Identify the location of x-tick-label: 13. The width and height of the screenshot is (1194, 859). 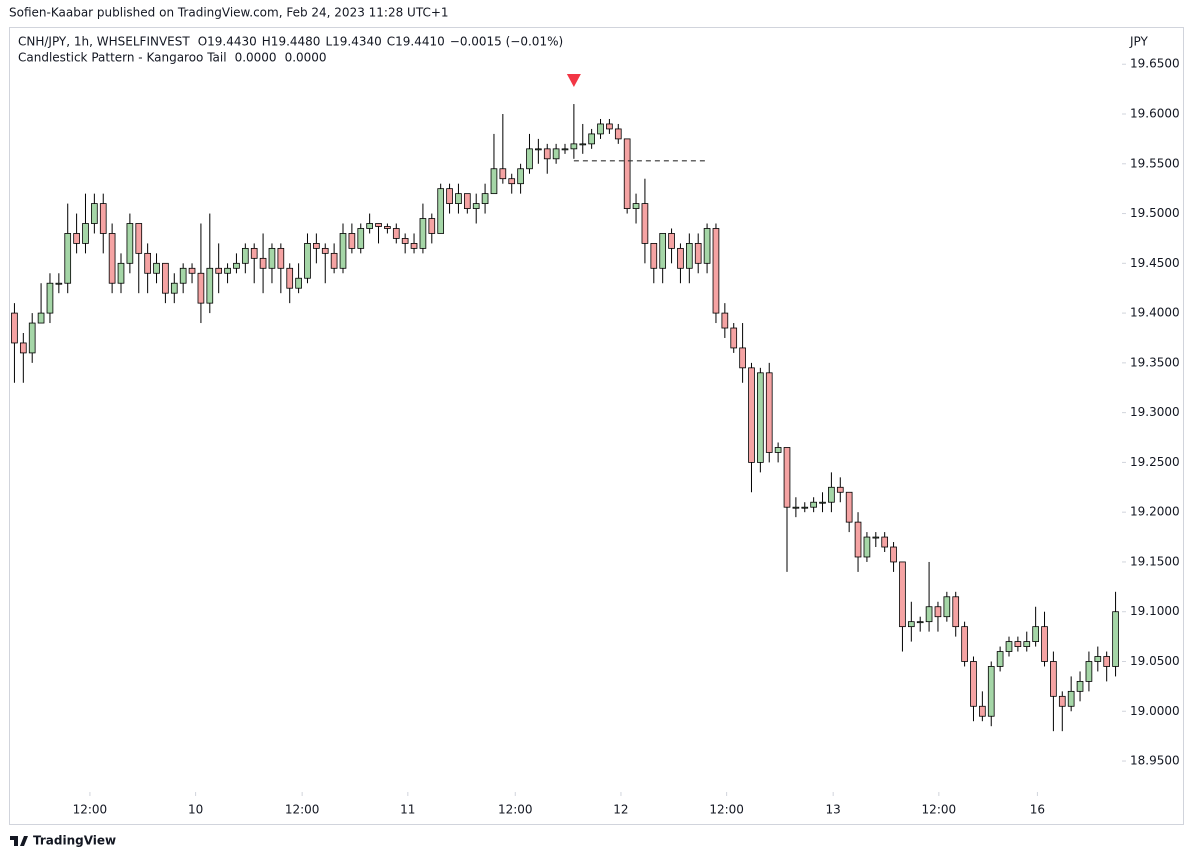
(833, 810).